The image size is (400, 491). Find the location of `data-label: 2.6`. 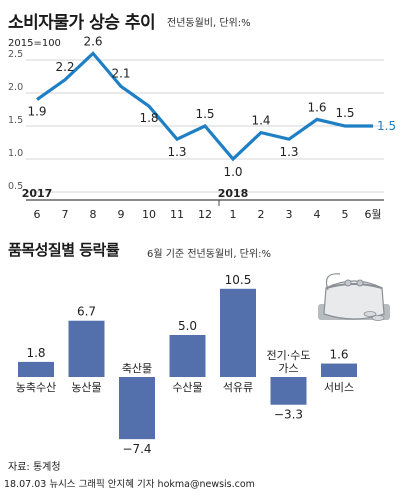

data-label: 2.6 is located at coordinates (92, 41).